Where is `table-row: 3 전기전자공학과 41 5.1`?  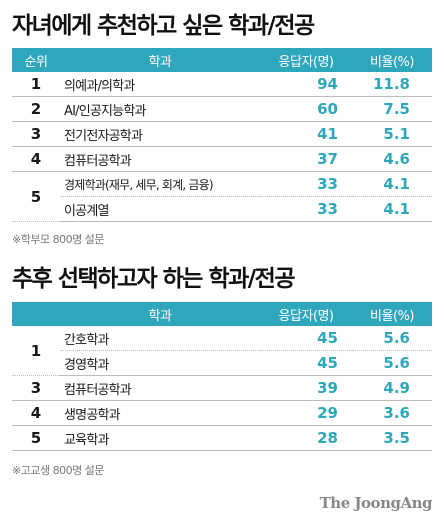 table-row: 3 전기전자공학과 41 5.1 is located at coordinates (222, 134).